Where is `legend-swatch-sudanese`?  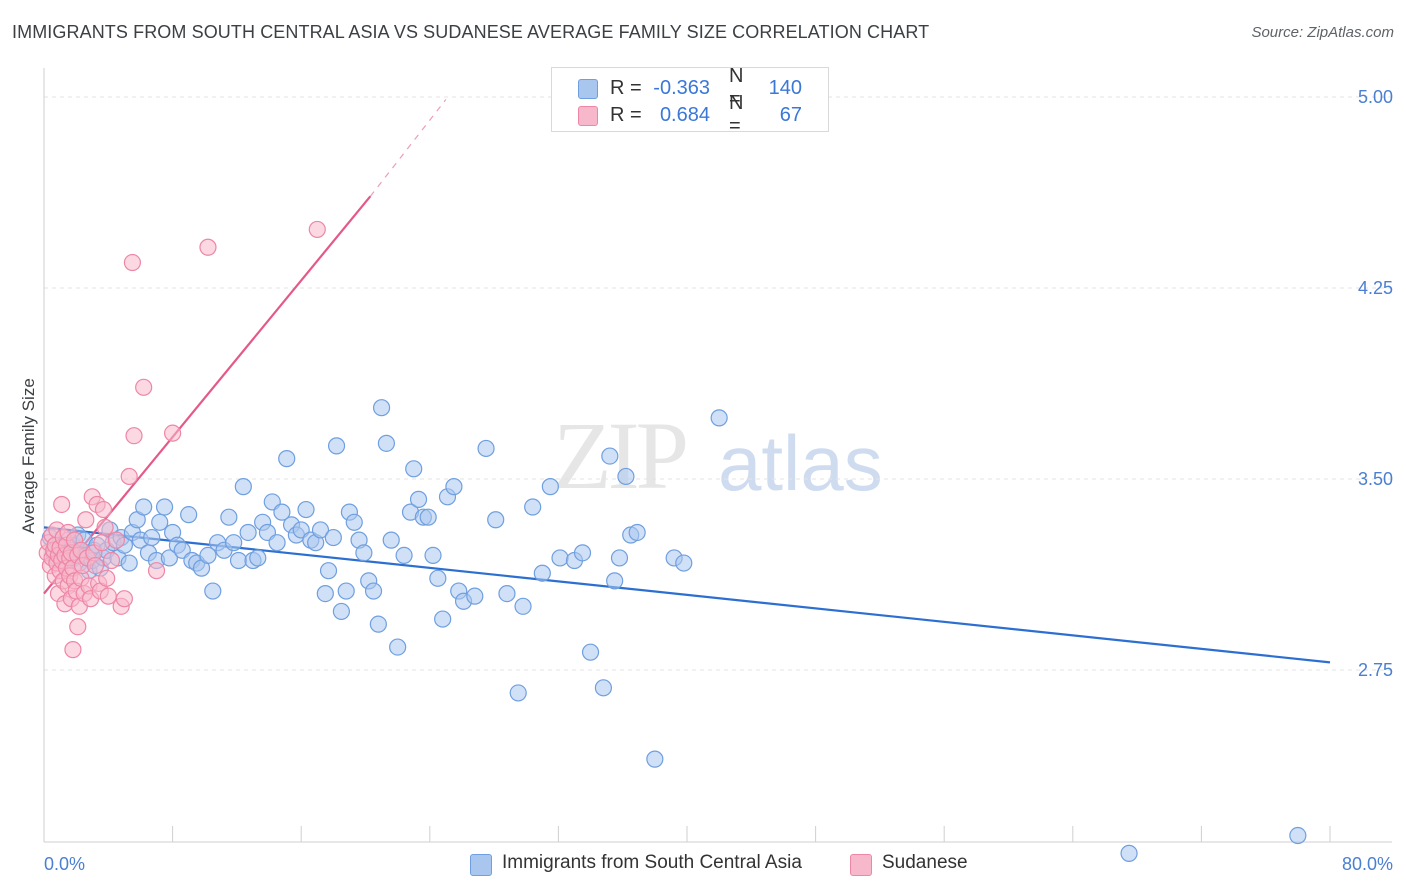 legend-swatch-sudanese is located at coordinates (861, 865).